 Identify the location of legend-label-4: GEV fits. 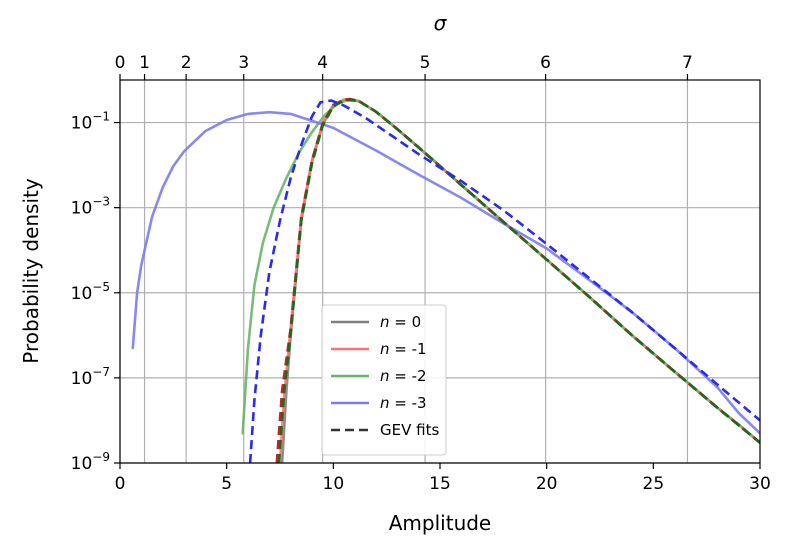
(409, 430).